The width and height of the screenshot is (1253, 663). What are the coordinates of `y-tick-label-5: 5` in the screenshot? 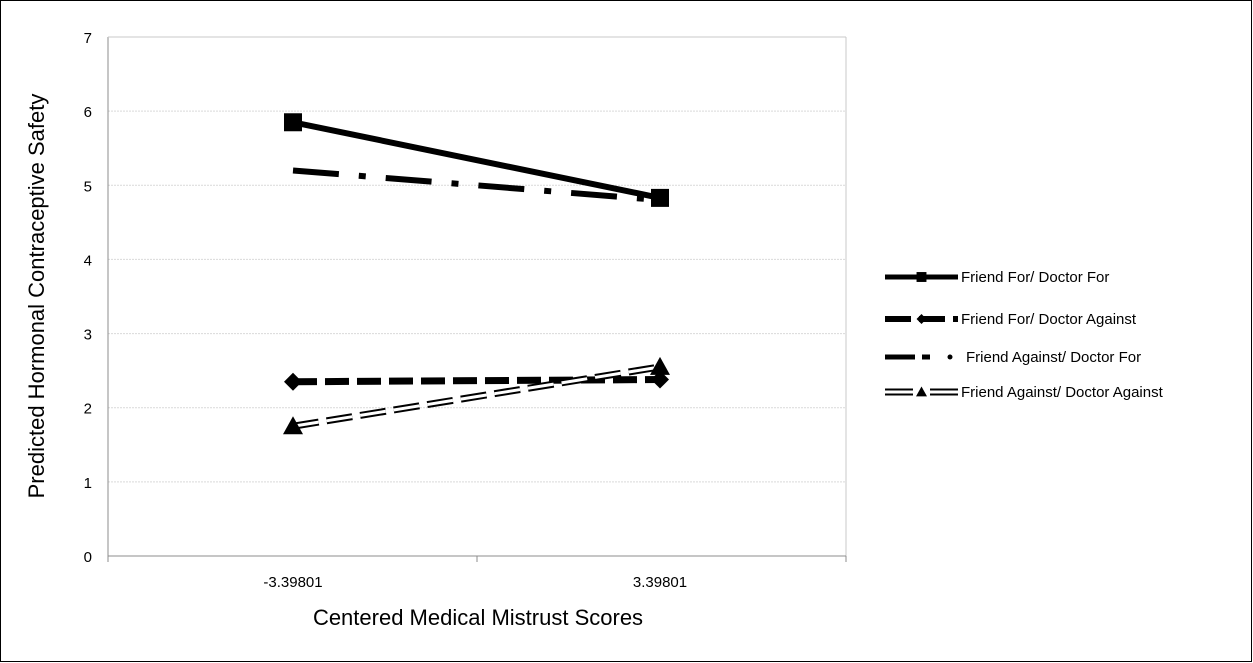 It's located at (88, 186).